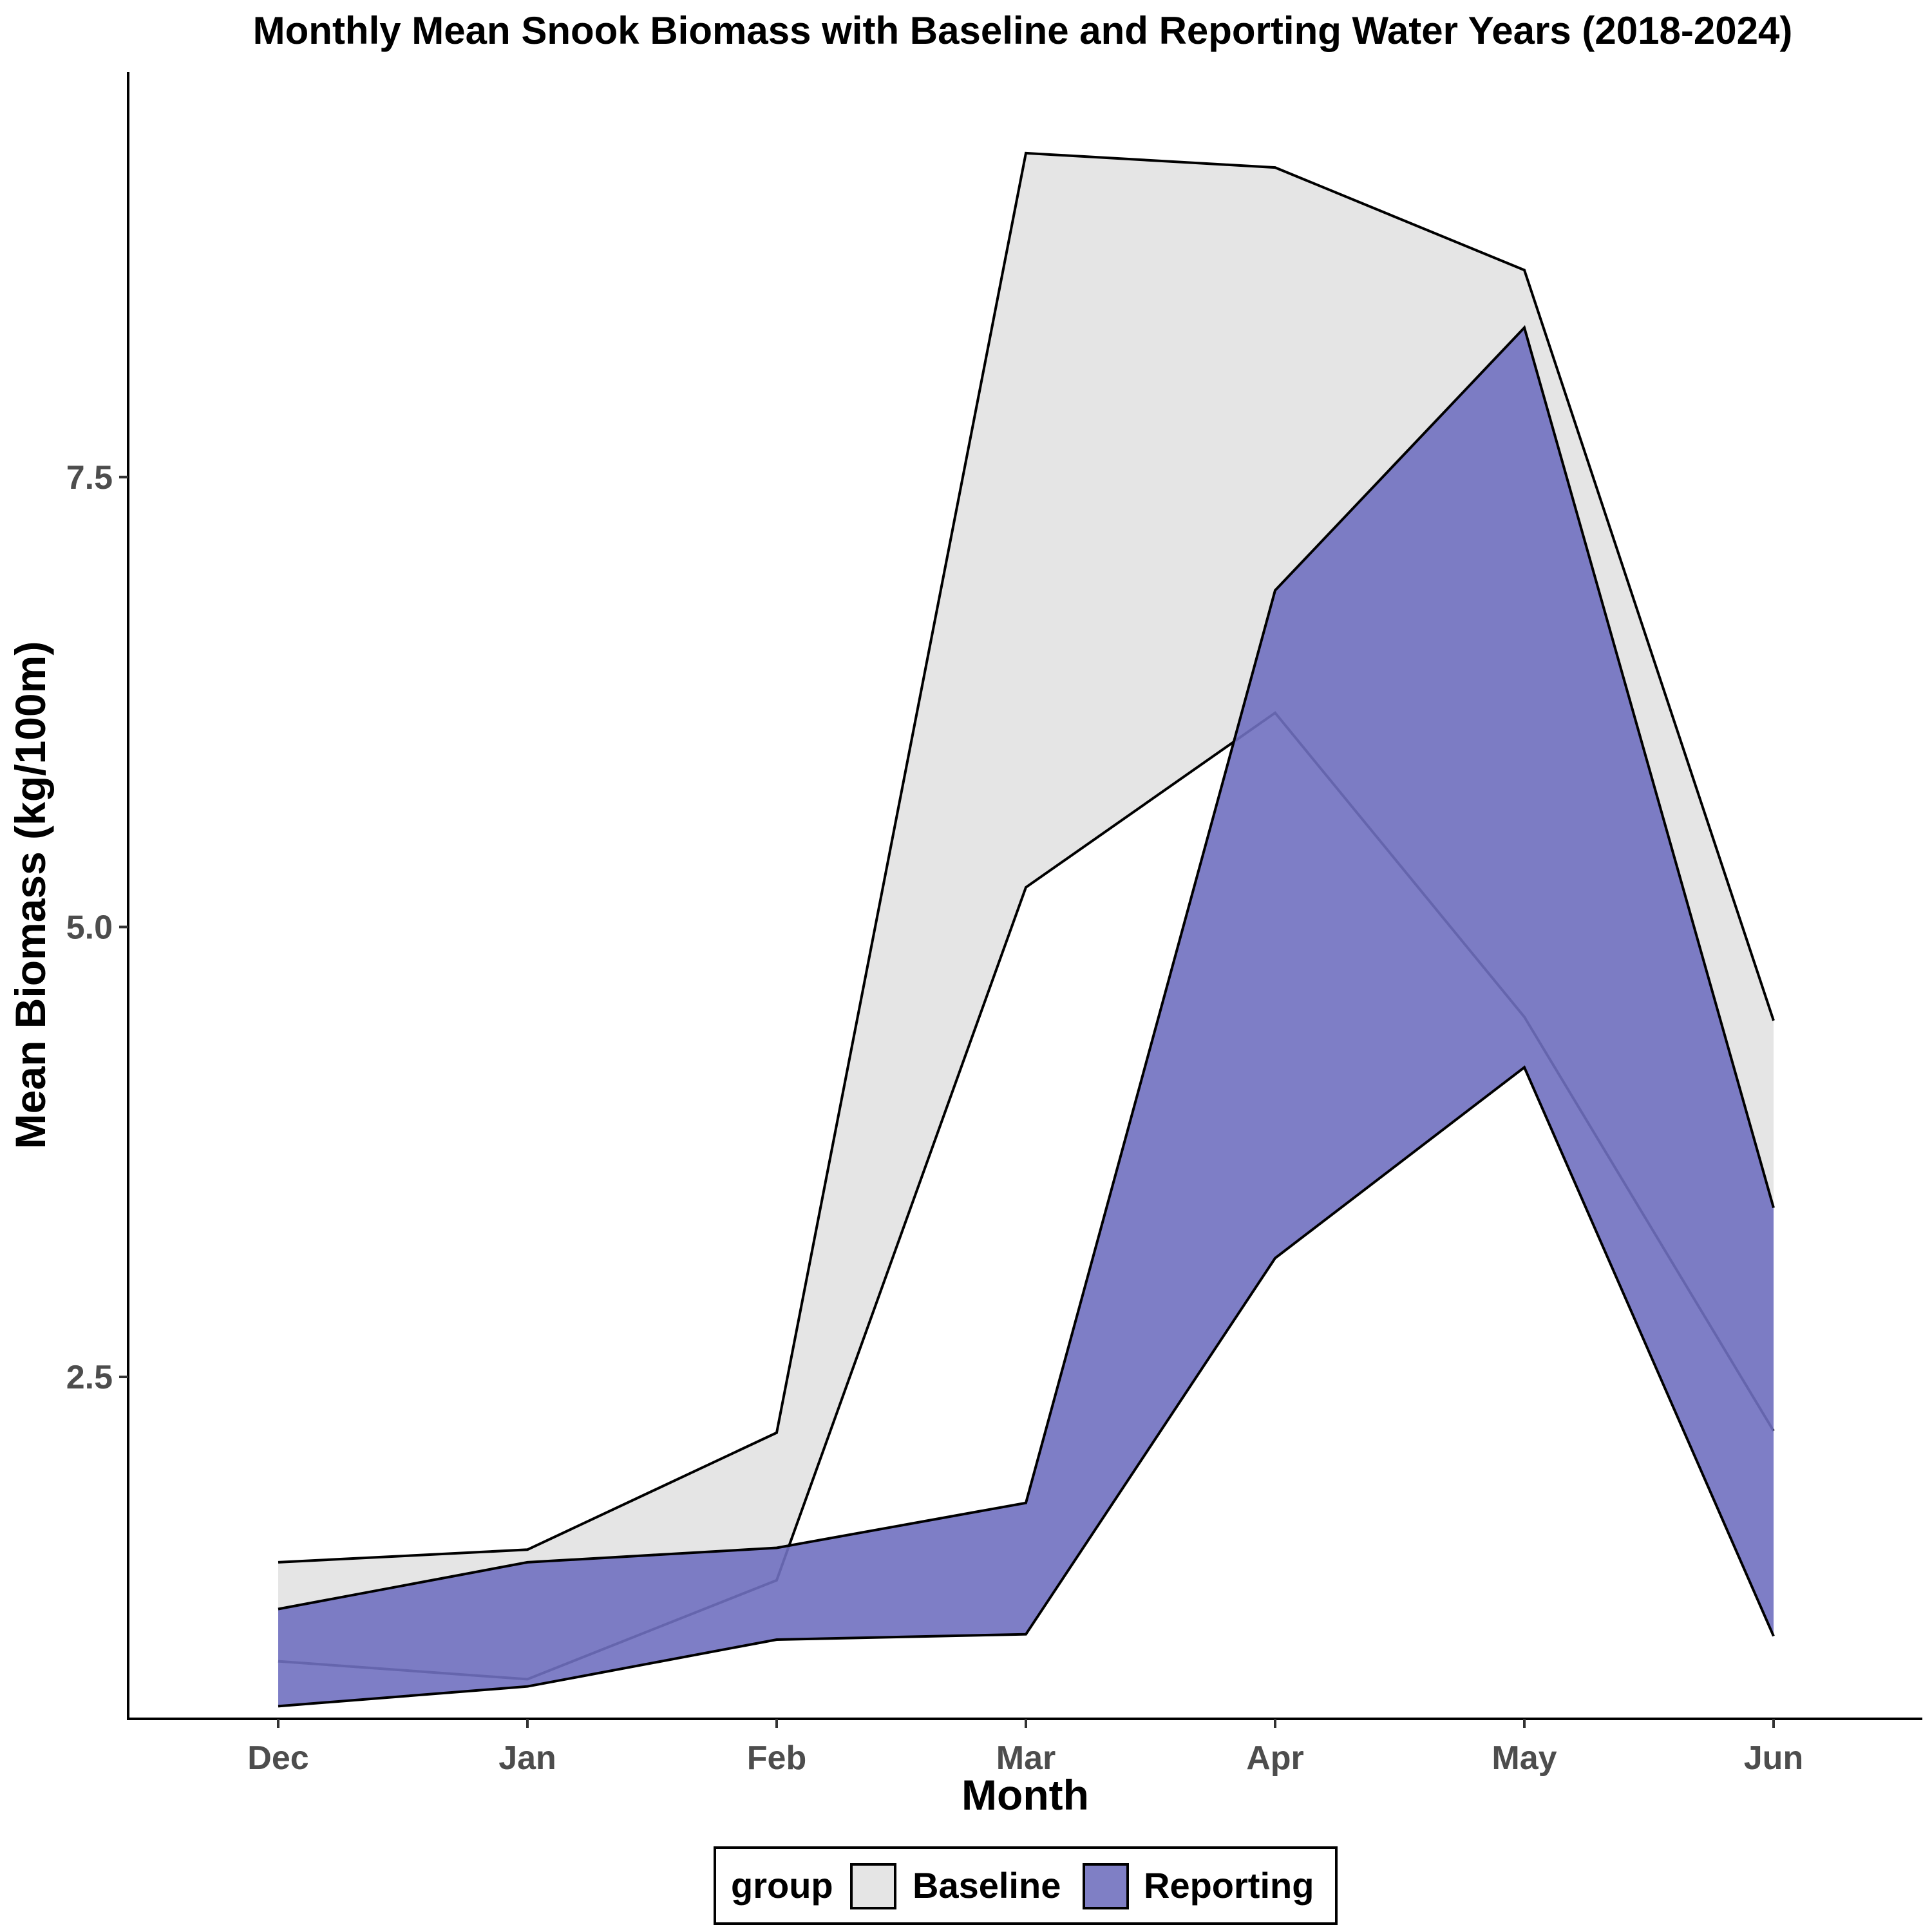 The width and height of the screenshot is (1932, 1932). Describe the element at coordinates (1229, 1886) in the screenshot. I see `legend-label-reporting: Reporting` at that location.